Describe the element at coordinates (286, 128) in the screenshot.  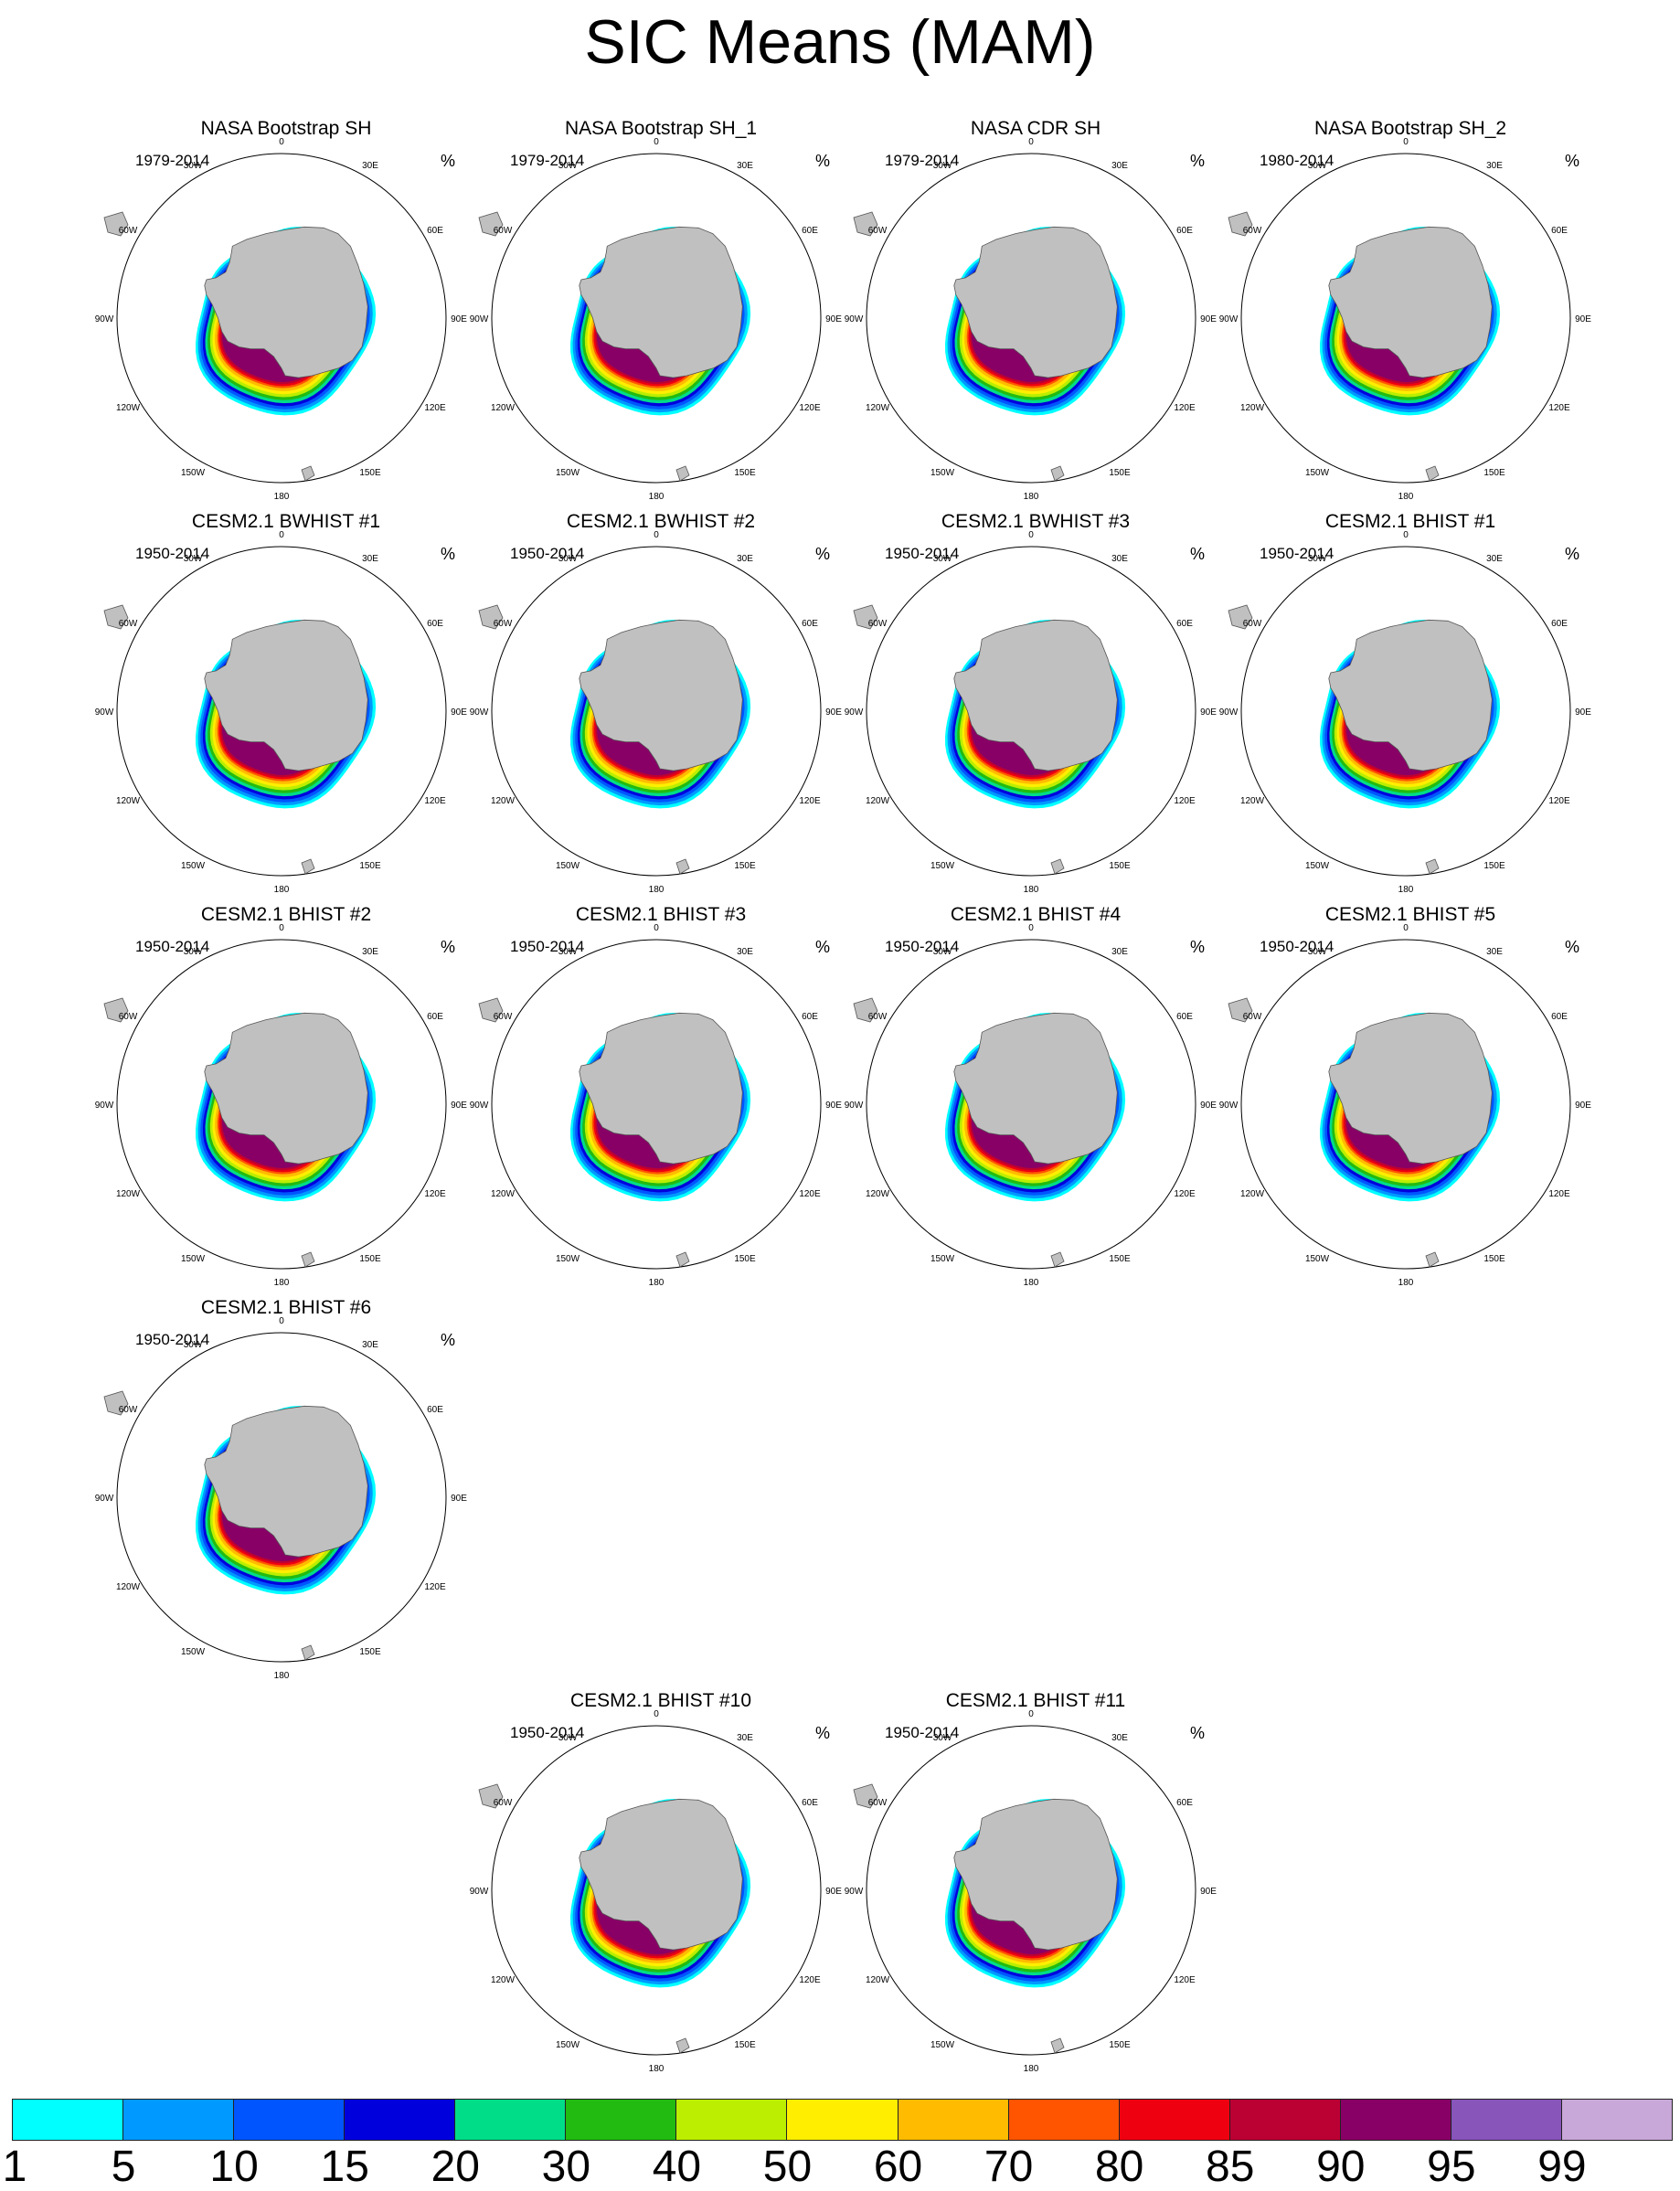
I see `panel-title: NASA Bootstrap SH` at that location.